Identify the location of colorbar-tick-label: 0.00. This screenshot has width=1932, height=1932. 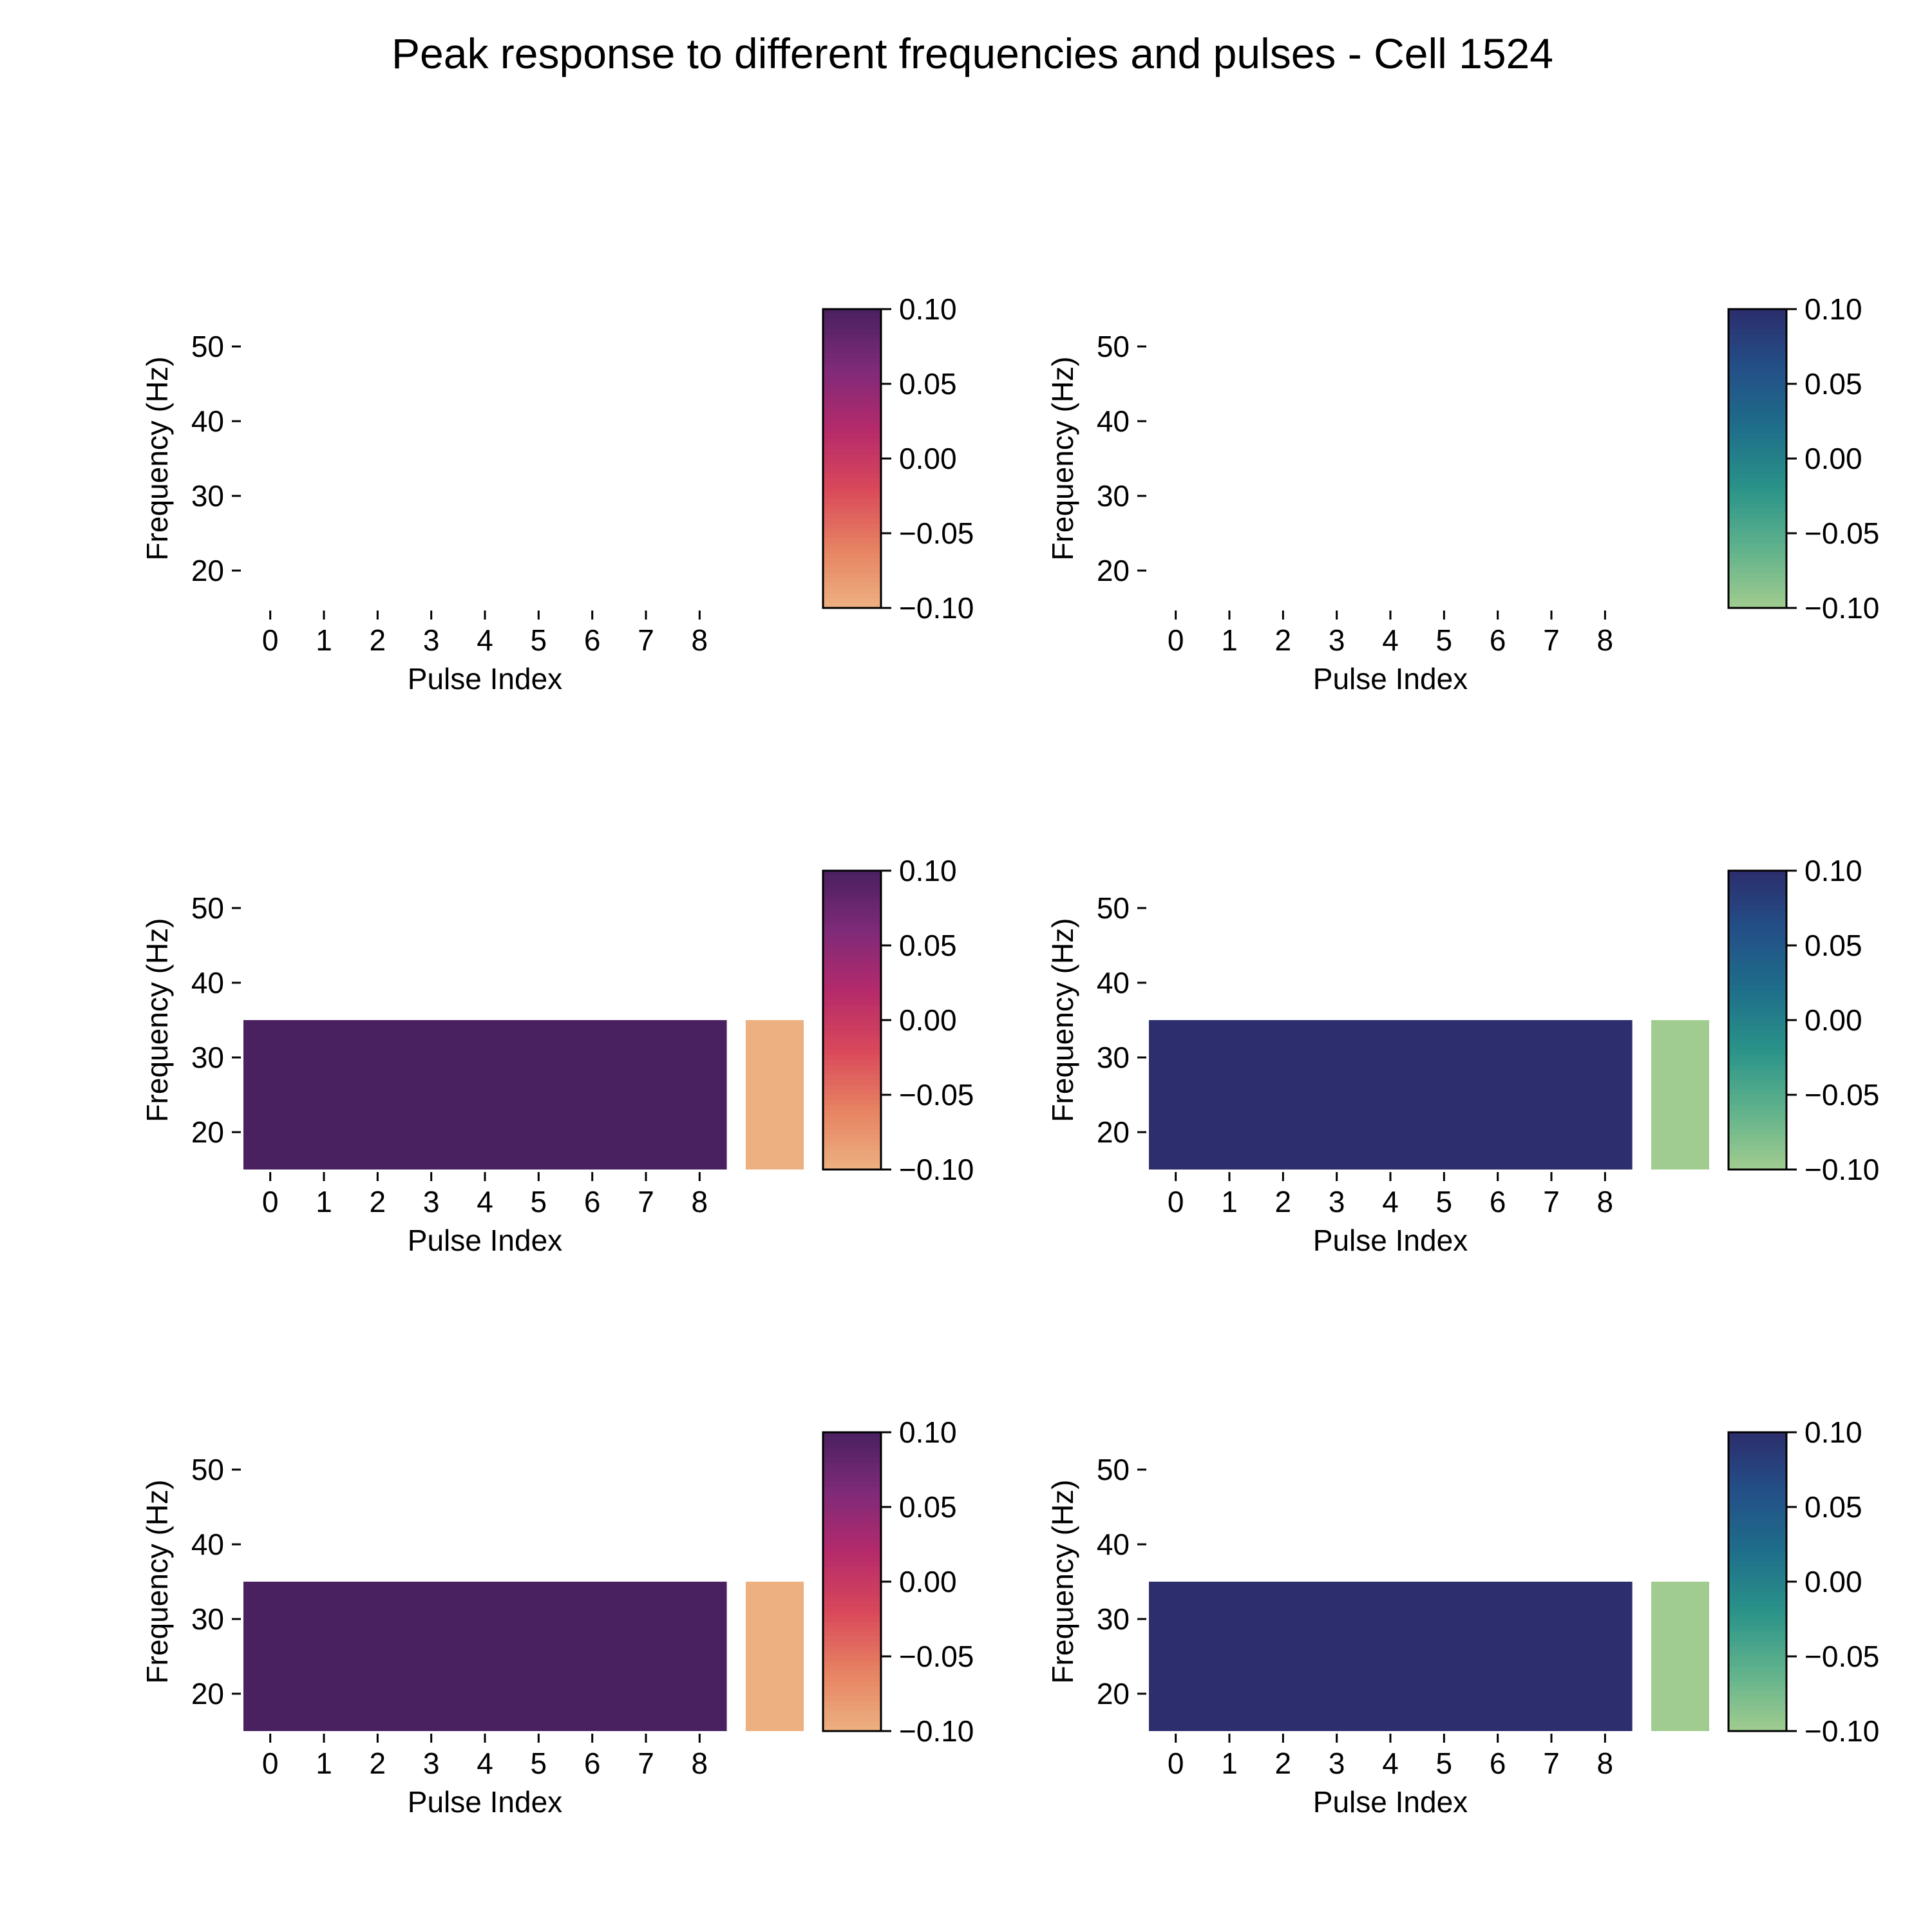
(1833, 459).